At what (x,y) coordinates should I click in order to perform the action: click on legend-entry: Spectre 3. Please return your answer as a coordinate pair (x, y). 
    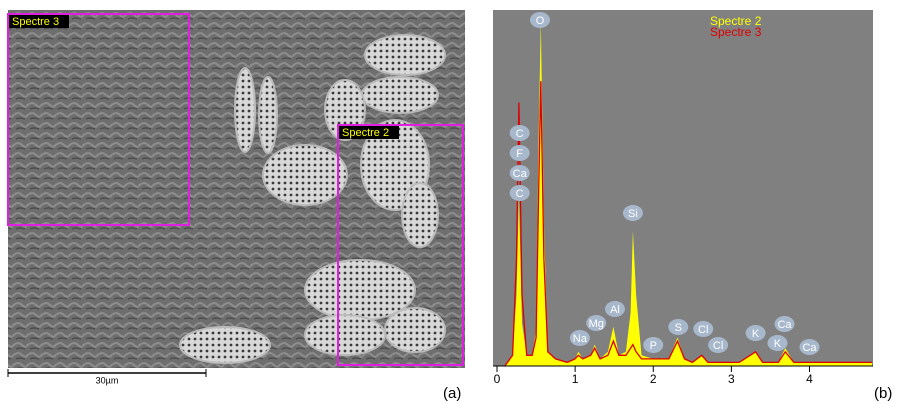
    Looking at the image, I should click on (736, 32).